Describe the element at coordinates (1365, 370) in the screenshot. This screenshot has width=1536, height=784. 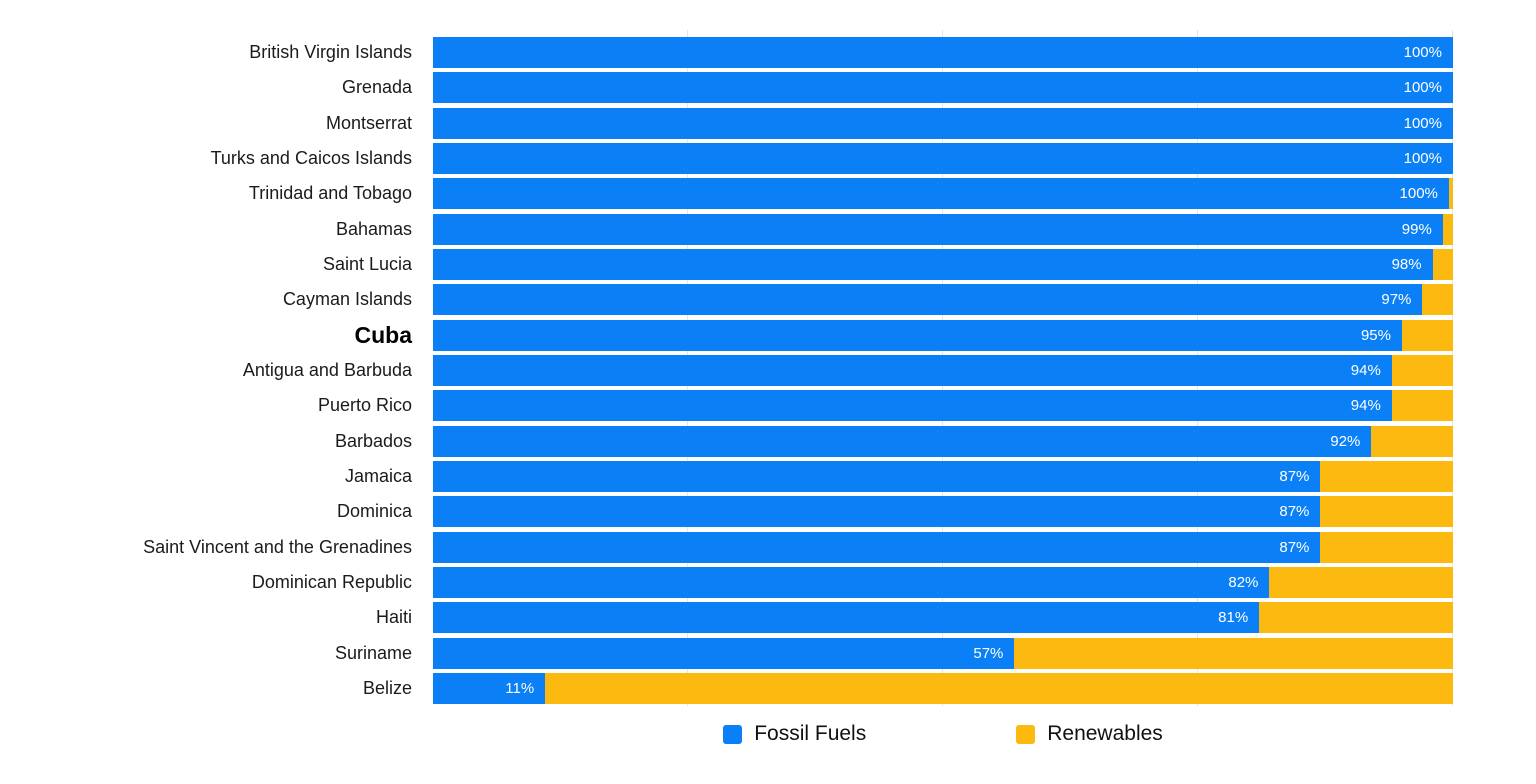
I see `bar-value-label: 94%` at that location.